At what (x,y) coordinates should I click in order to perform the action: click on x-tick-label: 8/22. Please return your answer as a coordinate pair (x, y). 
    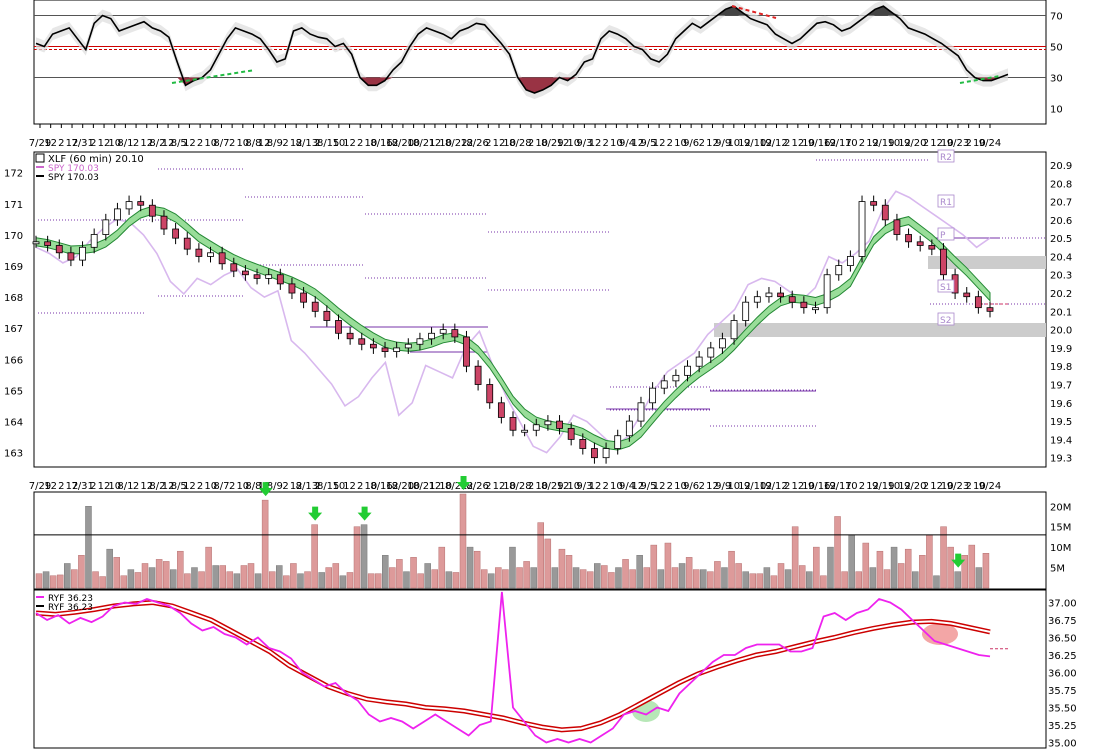
    Looking at the image, I should click on (456, 486).